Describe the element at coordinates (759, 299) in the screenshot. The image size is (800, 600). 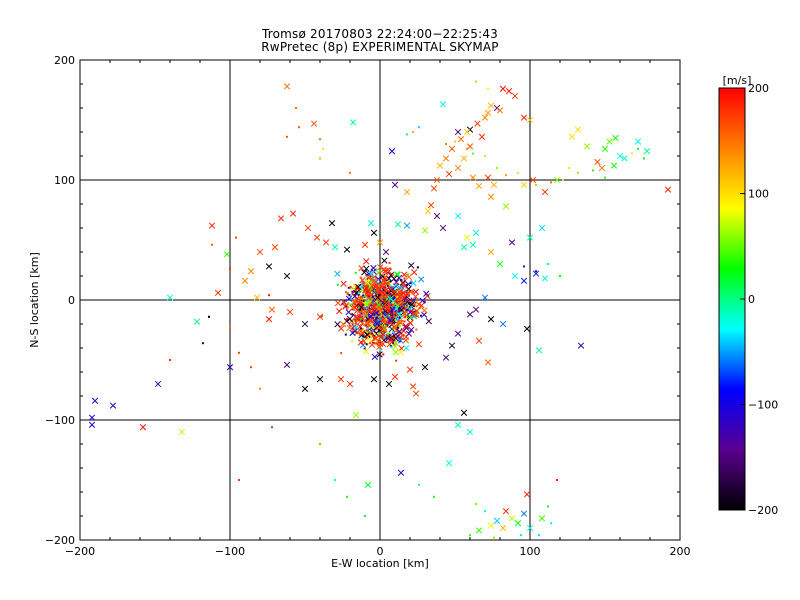
I see `colorbar-ticks: 200 100 0 −100 −200` at that location.